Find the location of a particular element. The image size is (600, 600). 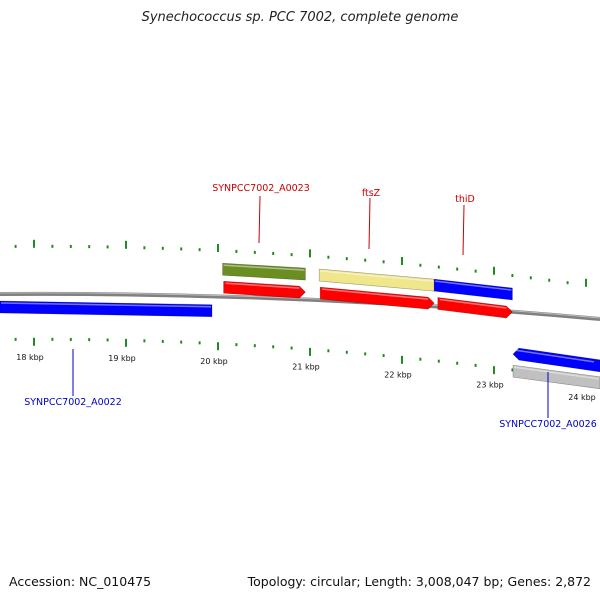

genome-backbone is located at coordinates (300, 306).